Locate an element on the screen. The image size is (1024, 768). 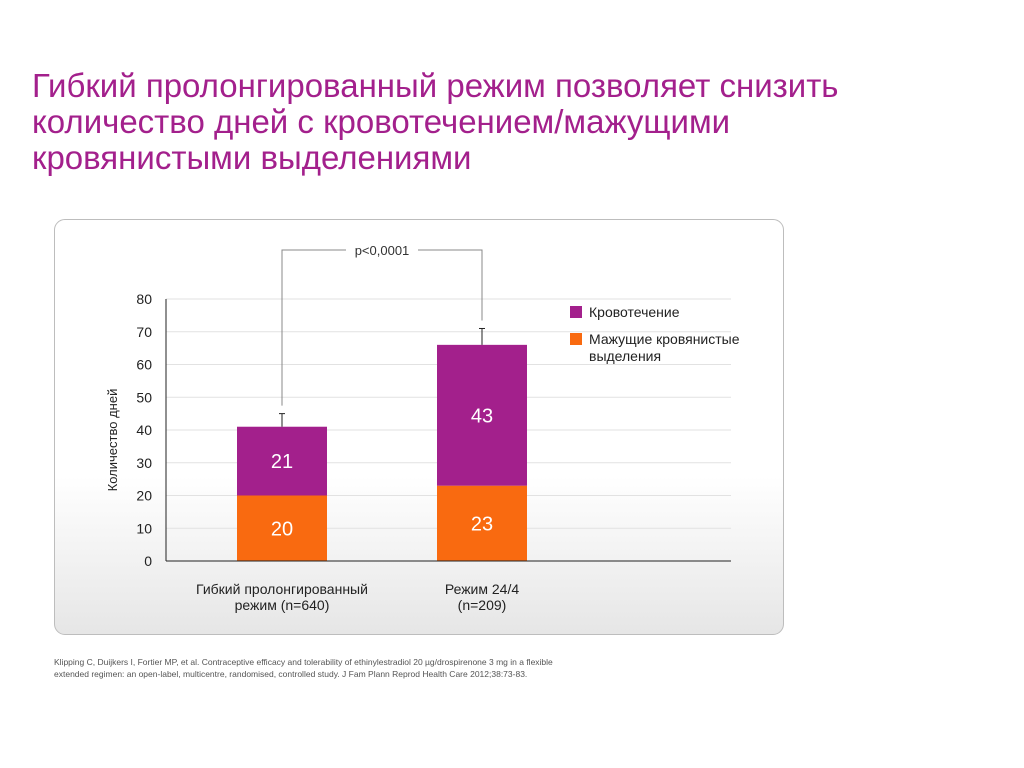
legend-label: выделения is located at coordinates (625, 356).